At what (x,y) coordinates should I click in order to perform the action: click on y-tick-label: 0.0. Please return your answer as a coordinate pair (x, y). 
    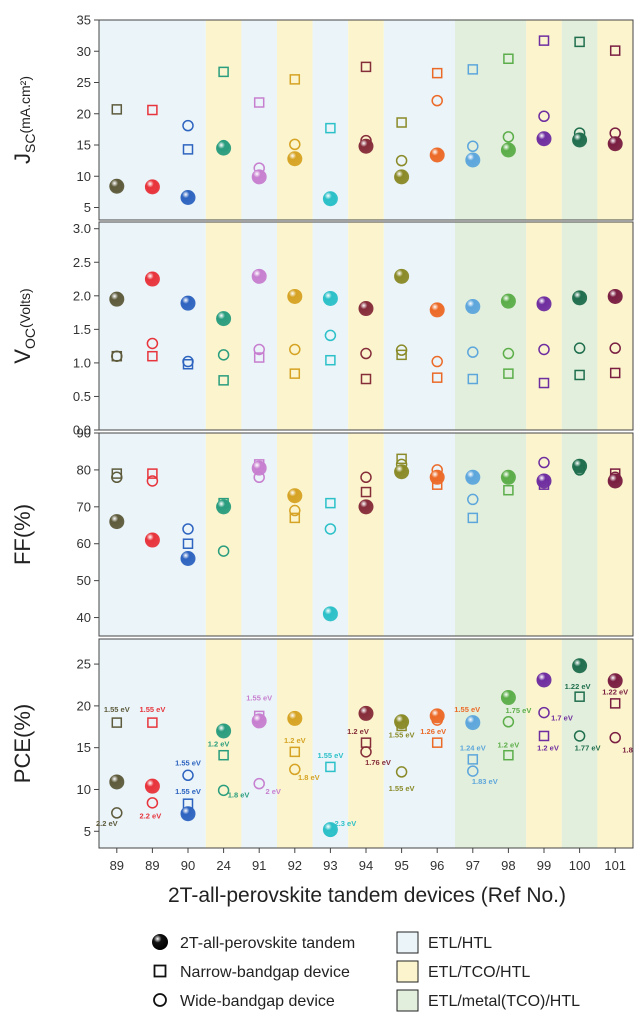
    Looking at the image, I should click on (82, 430).